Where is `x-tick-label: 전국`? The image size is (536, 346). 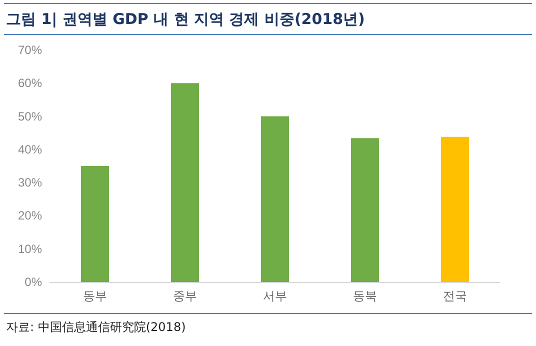
x-tick-label: 전국 is located at coordinates (455, 296).